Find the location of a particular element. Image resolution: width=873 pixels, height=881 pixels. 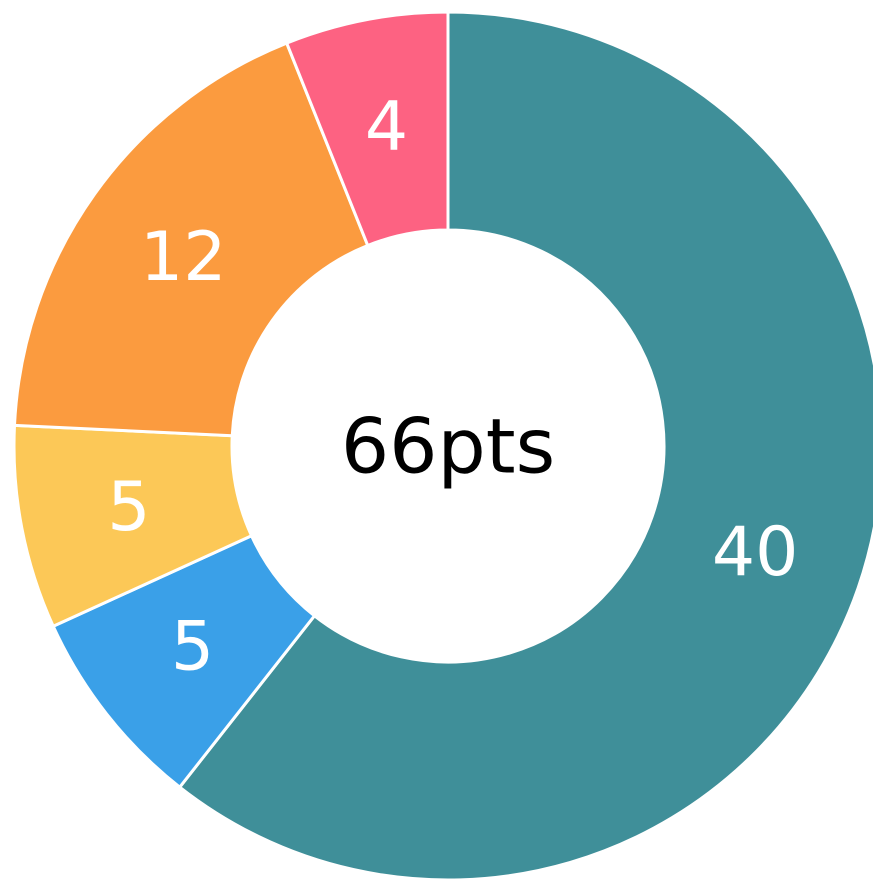

value-label: 4 is located at coordinates (386, 126).